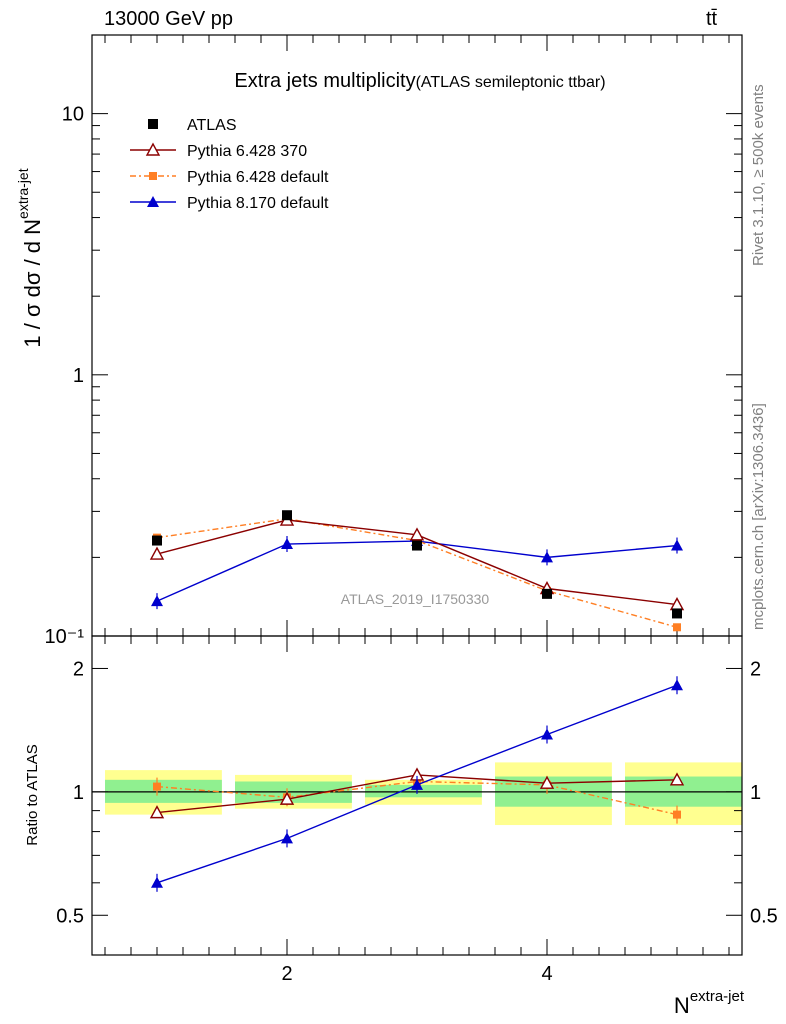 The height and width of the screenshot is (1024, 786). I want to click on y-tick-label: 10⁻¹, so click(65, 637).